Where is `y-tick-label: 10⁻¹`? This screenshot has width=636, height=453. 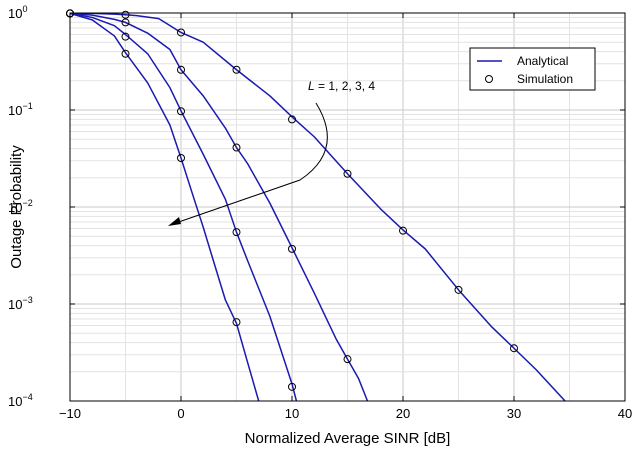
y-tick-label: 10⁻¹ is located at coordinates (20, 109).